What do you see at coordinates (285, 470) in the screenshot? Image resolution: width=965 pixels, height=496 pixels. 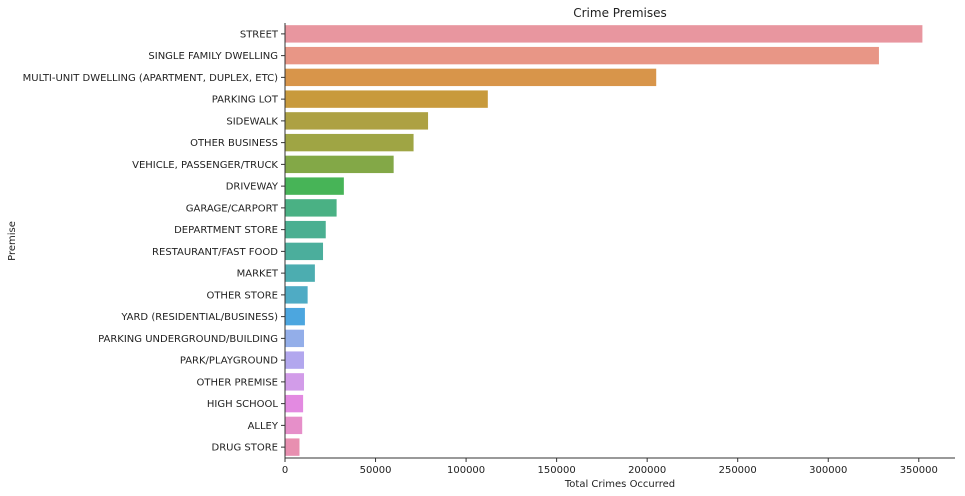 I see `x-tick-label: 0` at bounding box center [285, 470].